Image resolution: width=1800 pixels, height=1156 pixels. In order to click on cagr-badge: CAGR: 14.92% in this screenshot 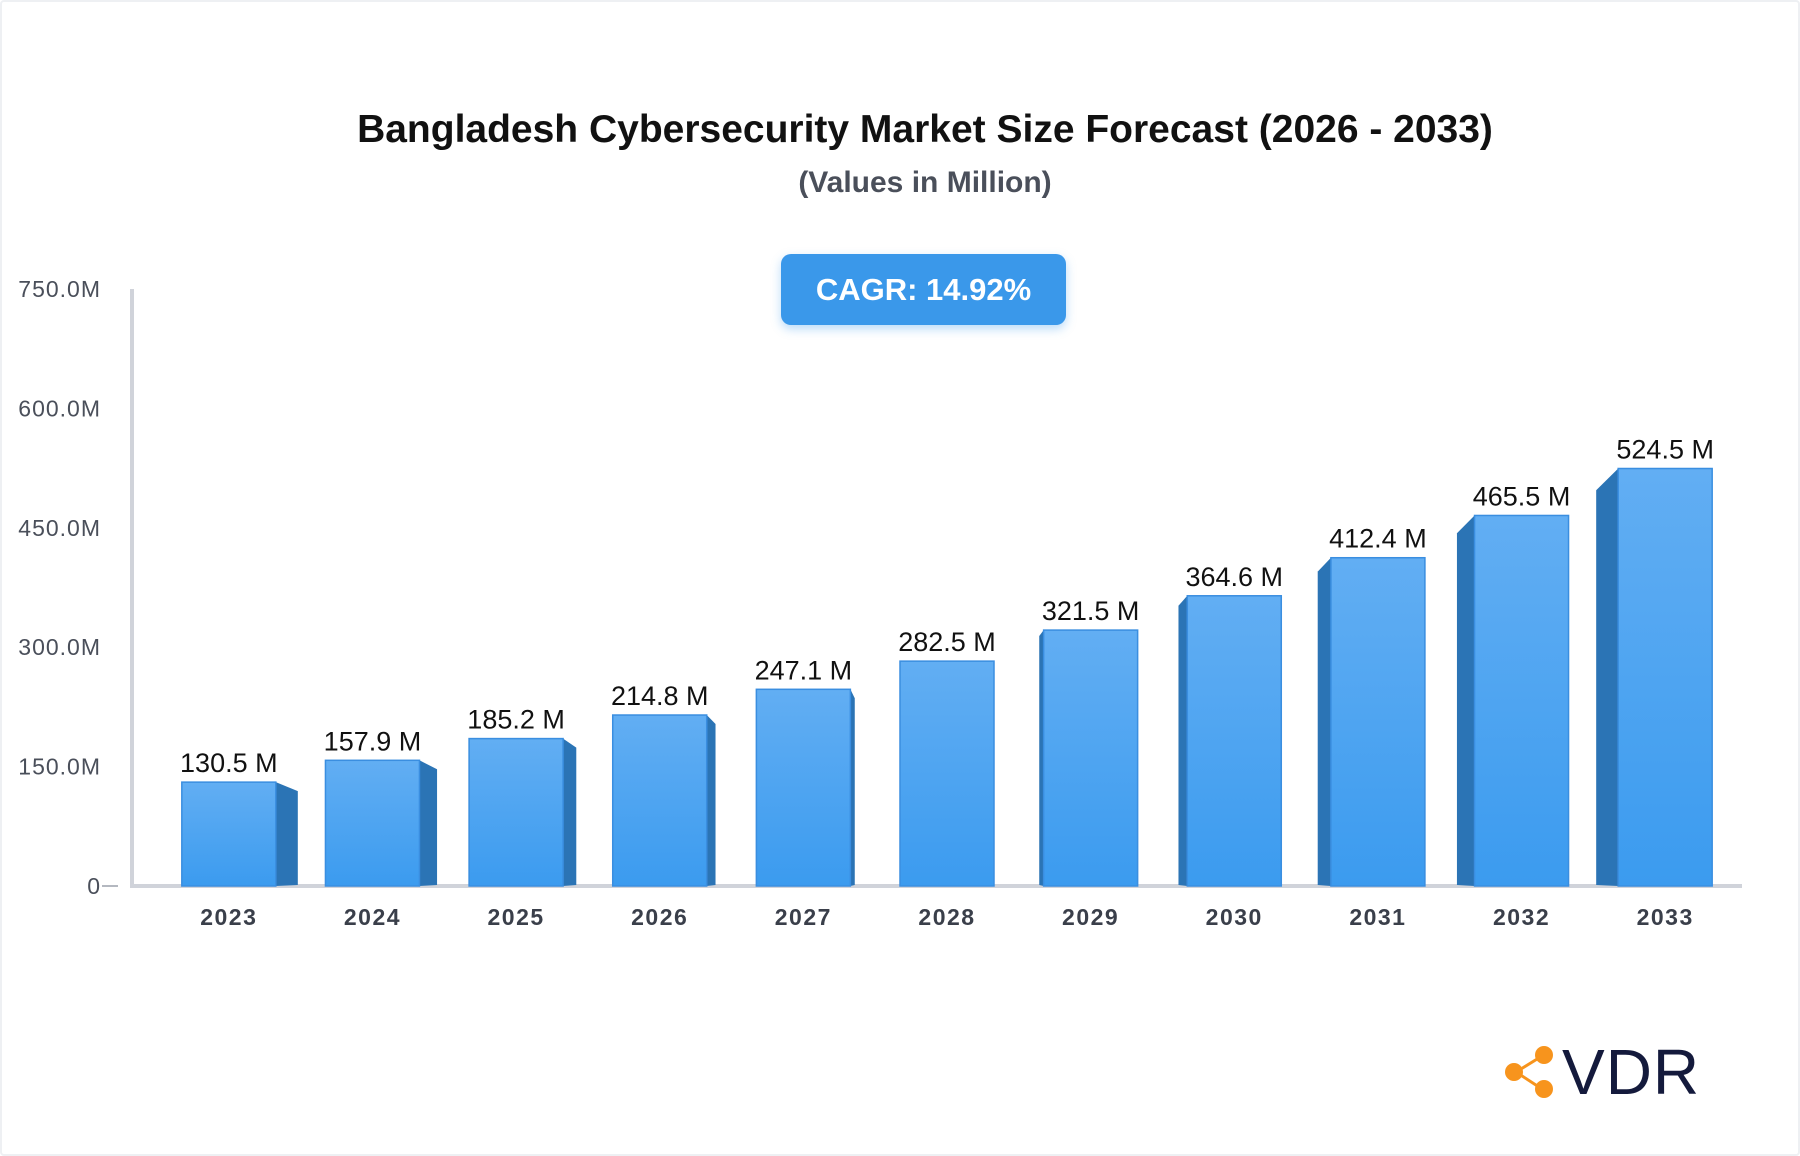, I will do `click(923, 289)`.